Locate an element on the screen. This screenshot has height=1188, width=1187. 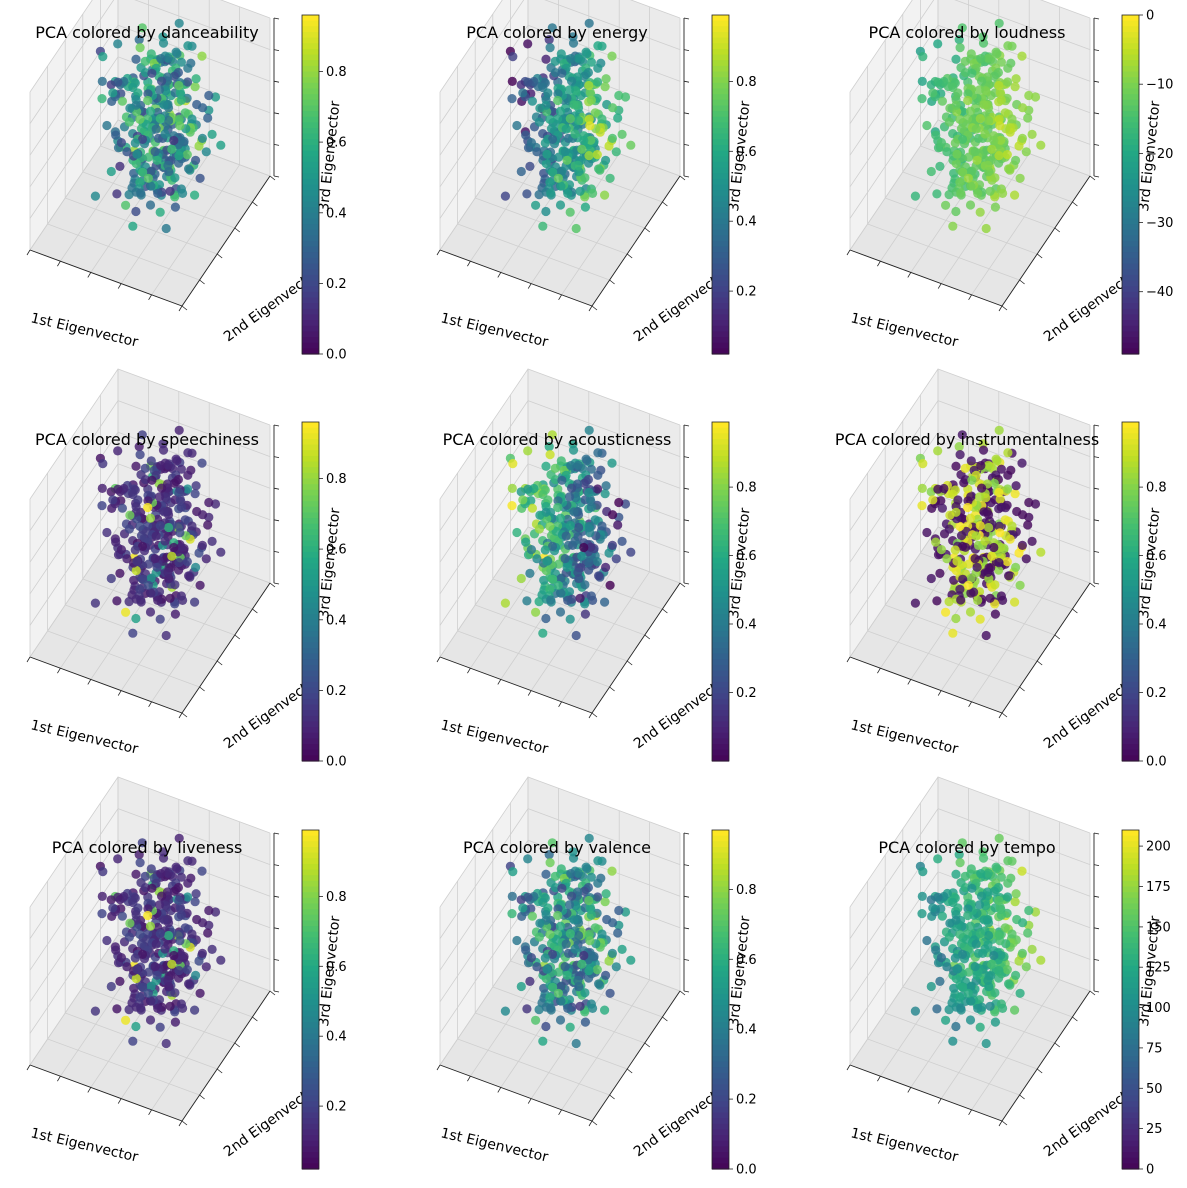
colorbar-frame is located at coordinates (1130, 999).